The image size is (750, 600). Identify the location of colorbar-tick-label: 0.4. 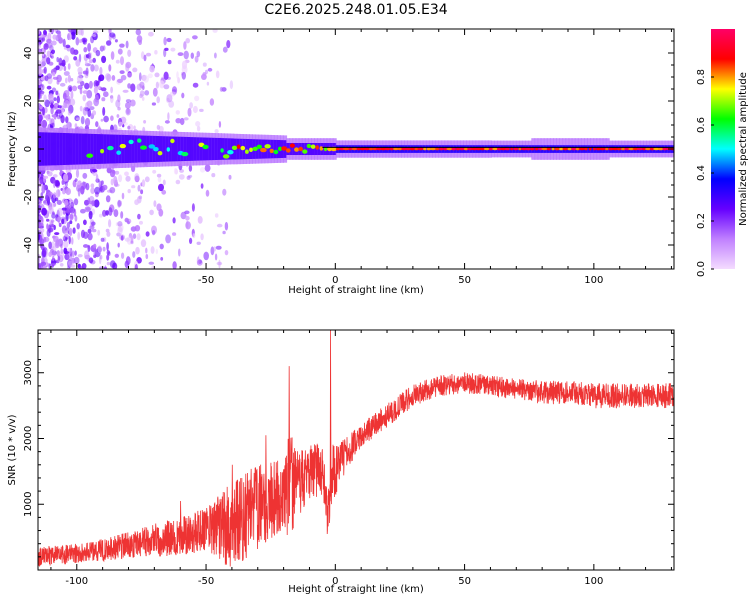
(701, 173).